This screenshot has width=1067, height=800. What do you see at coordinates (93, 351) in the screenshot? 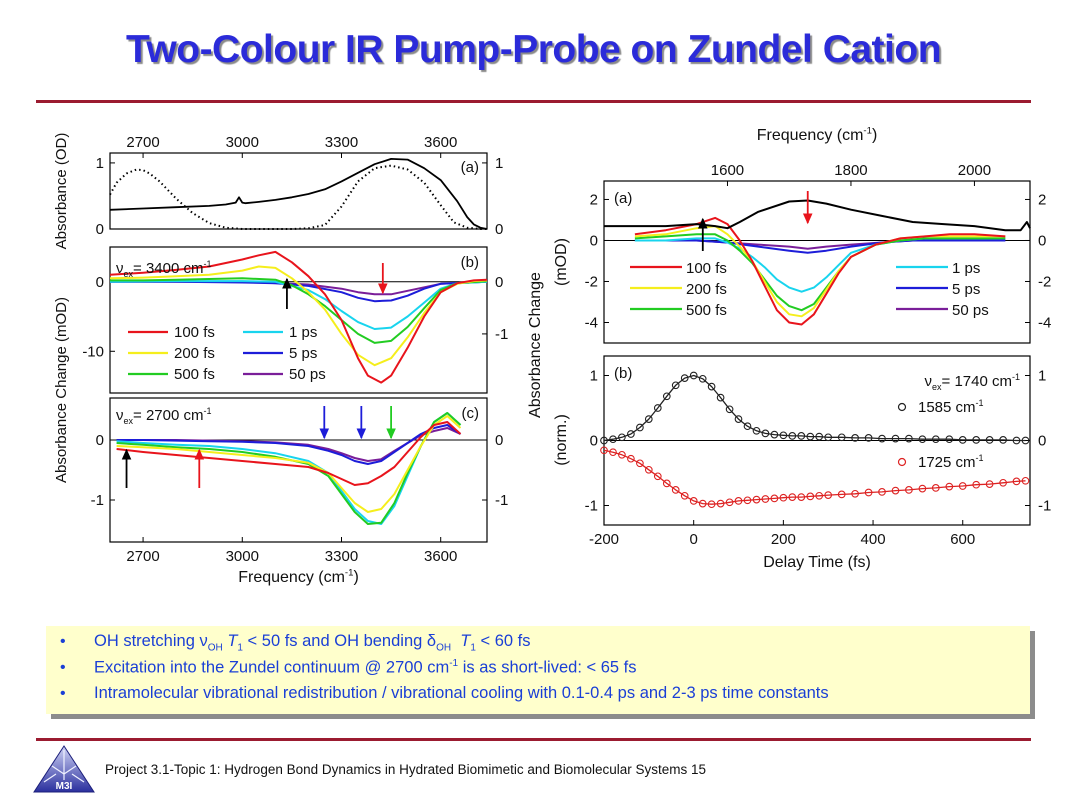
I see `y-tick-label: -10` at bounding box center [93, 351].